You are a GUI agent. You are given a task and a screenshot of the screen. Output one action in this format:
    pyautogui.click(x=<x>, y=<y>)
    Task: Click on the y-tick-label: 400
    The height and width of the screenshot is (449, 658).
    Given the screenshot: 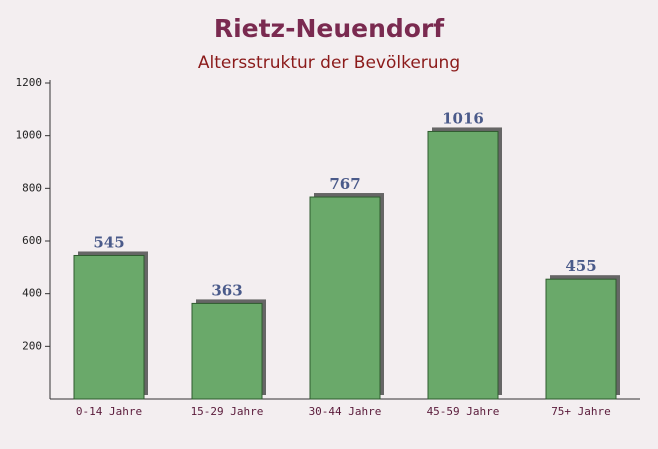 What is the action you would take?
    pyautogui.click(x=32, y=293)
    